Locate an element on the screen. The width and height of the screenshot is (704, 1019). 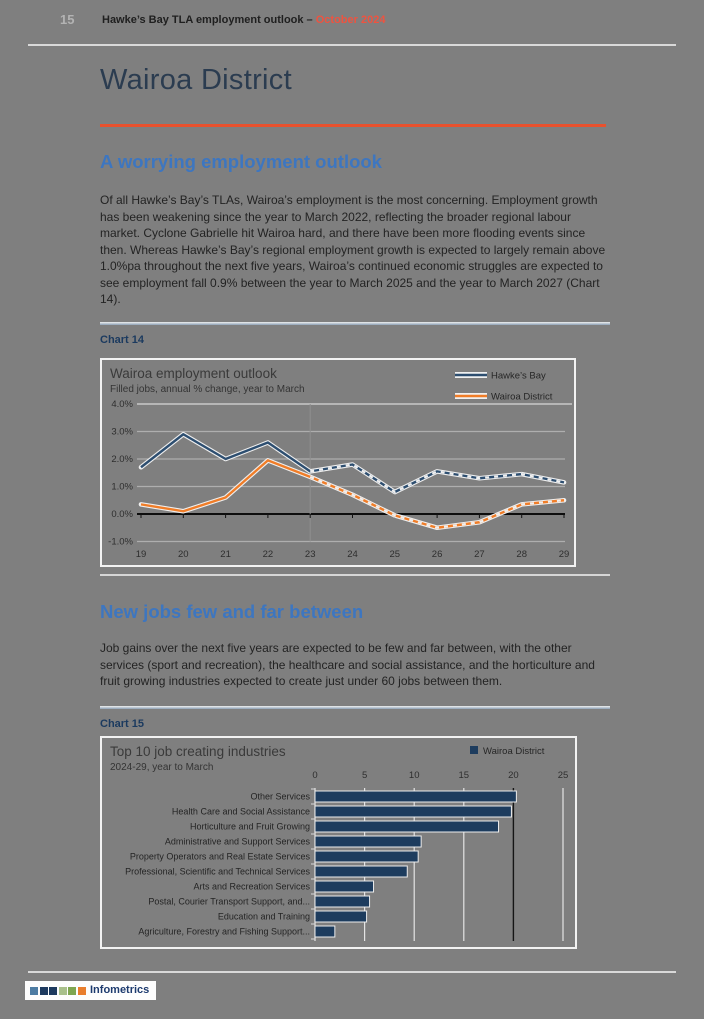
page-title: Wairoa District is located at coordinates (196, 80).